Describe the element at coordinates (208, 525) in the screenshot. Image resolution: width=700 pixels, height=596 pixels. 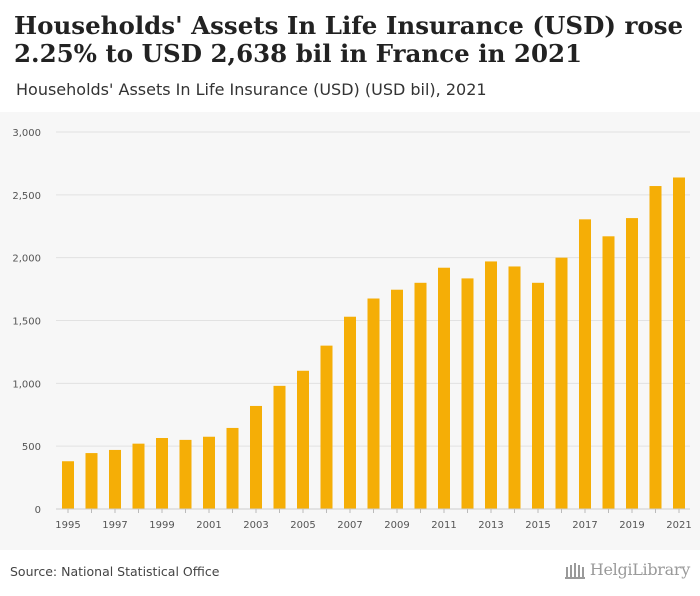
I see `x-tick-label: 2001` at that location.